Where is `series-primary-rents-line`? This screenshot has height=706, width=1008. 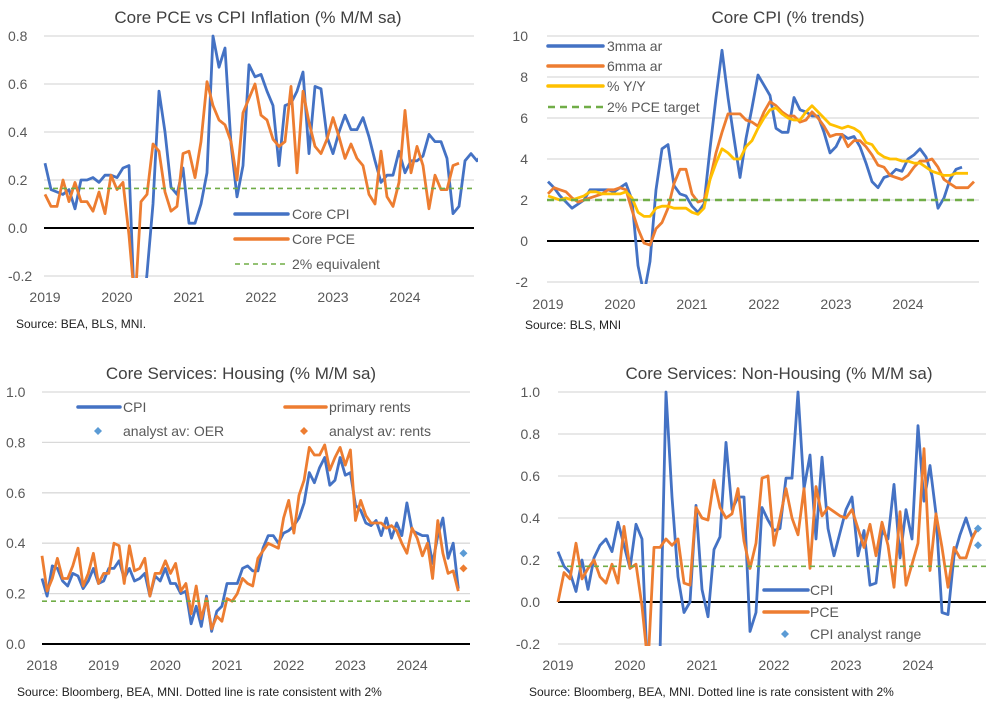
series-primary-rents-line is located at coordinates (250, 537).